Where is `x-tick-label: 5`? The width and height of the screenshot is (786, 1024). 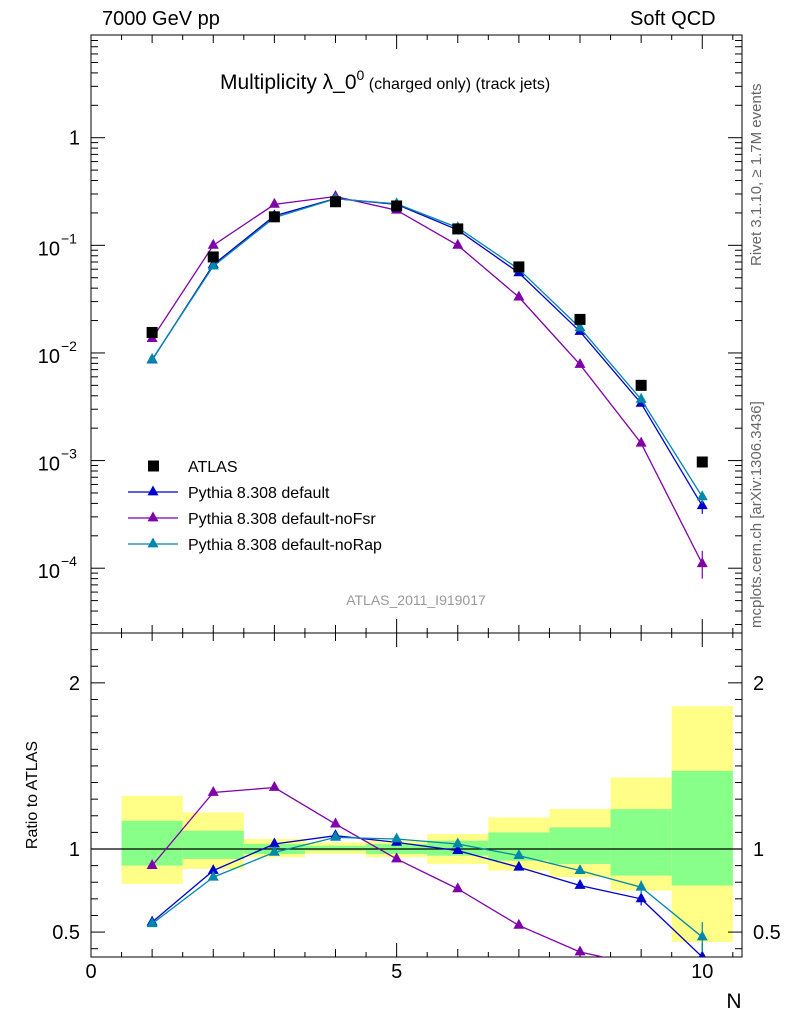
x-tick-label: 5 is located at coordinates (396, 972).